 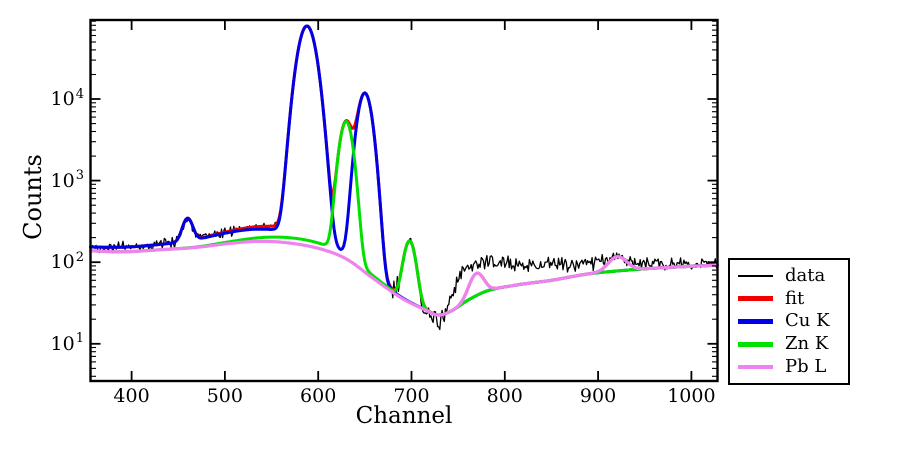 What do you see at coordinates (807, 321) in the screenshot?
I see `legend-item-label: Cu K` at bounding box center [807, 321].